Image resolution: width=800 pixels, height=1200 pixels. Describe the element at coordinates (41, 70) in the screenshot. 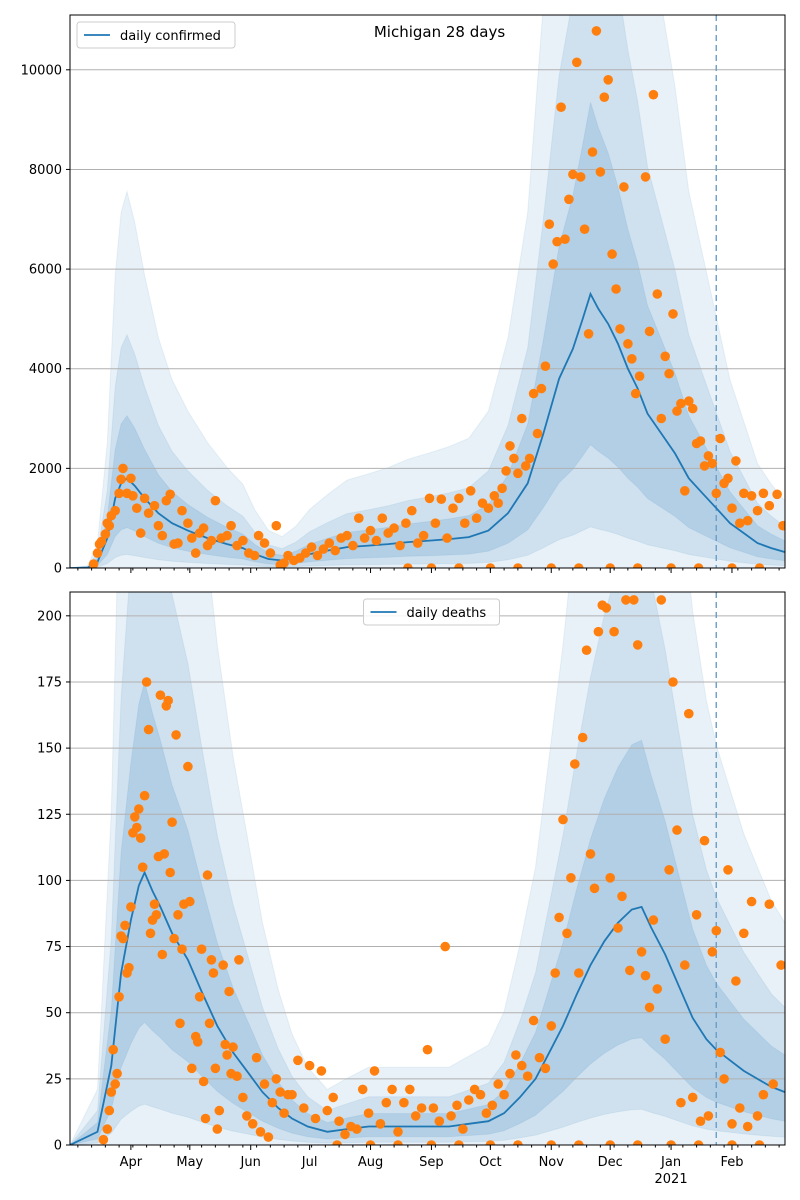

I see `y-tick-label: 10000` at that location.